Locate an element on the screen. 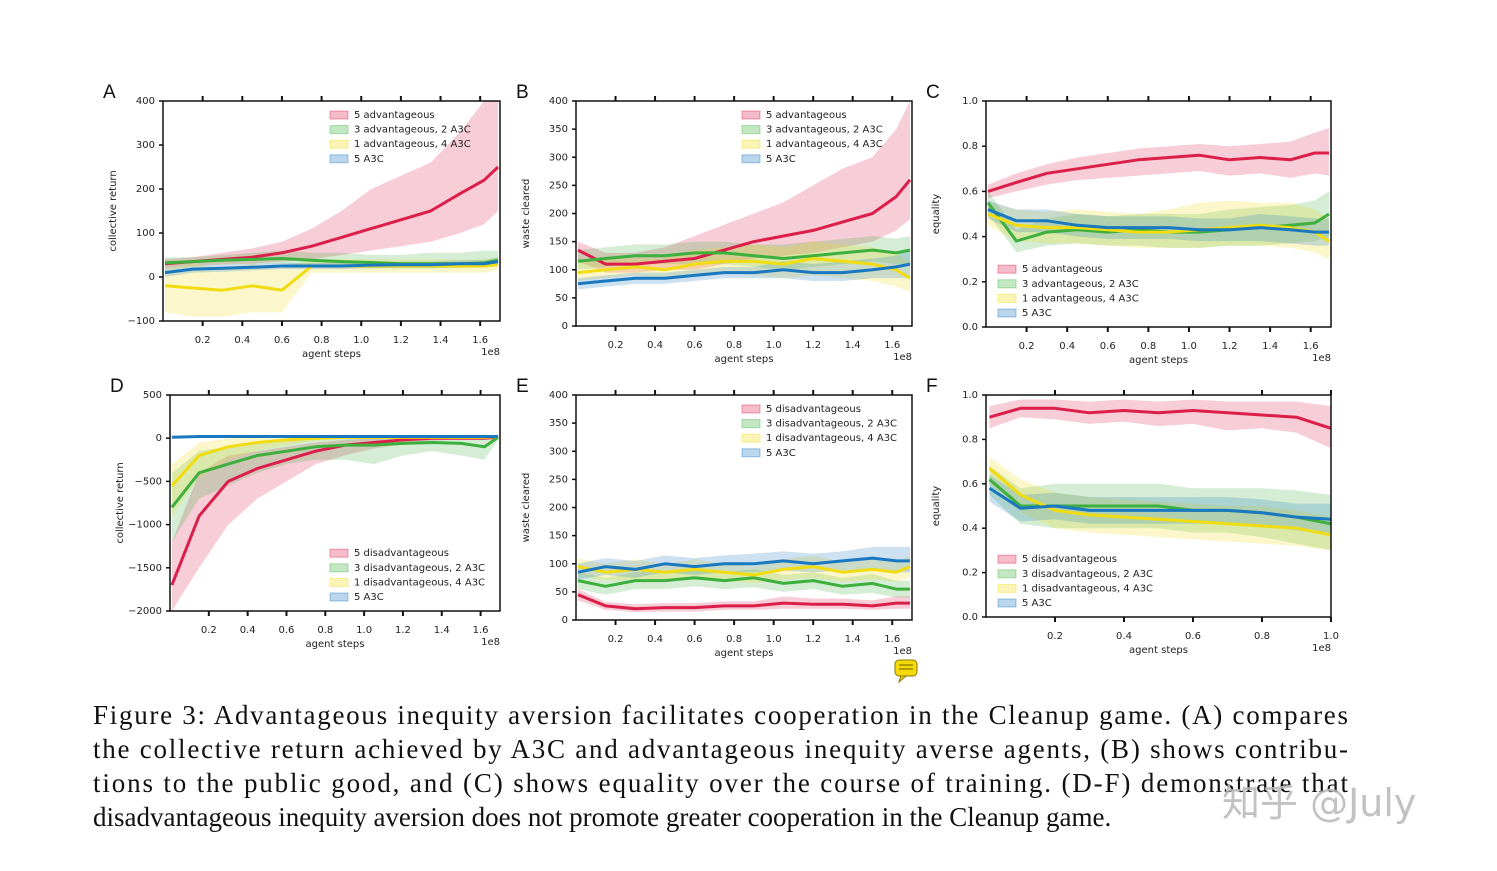 The image size is (1497, 871). y-tick-label: −1500 is located at coordinates (145, 568).